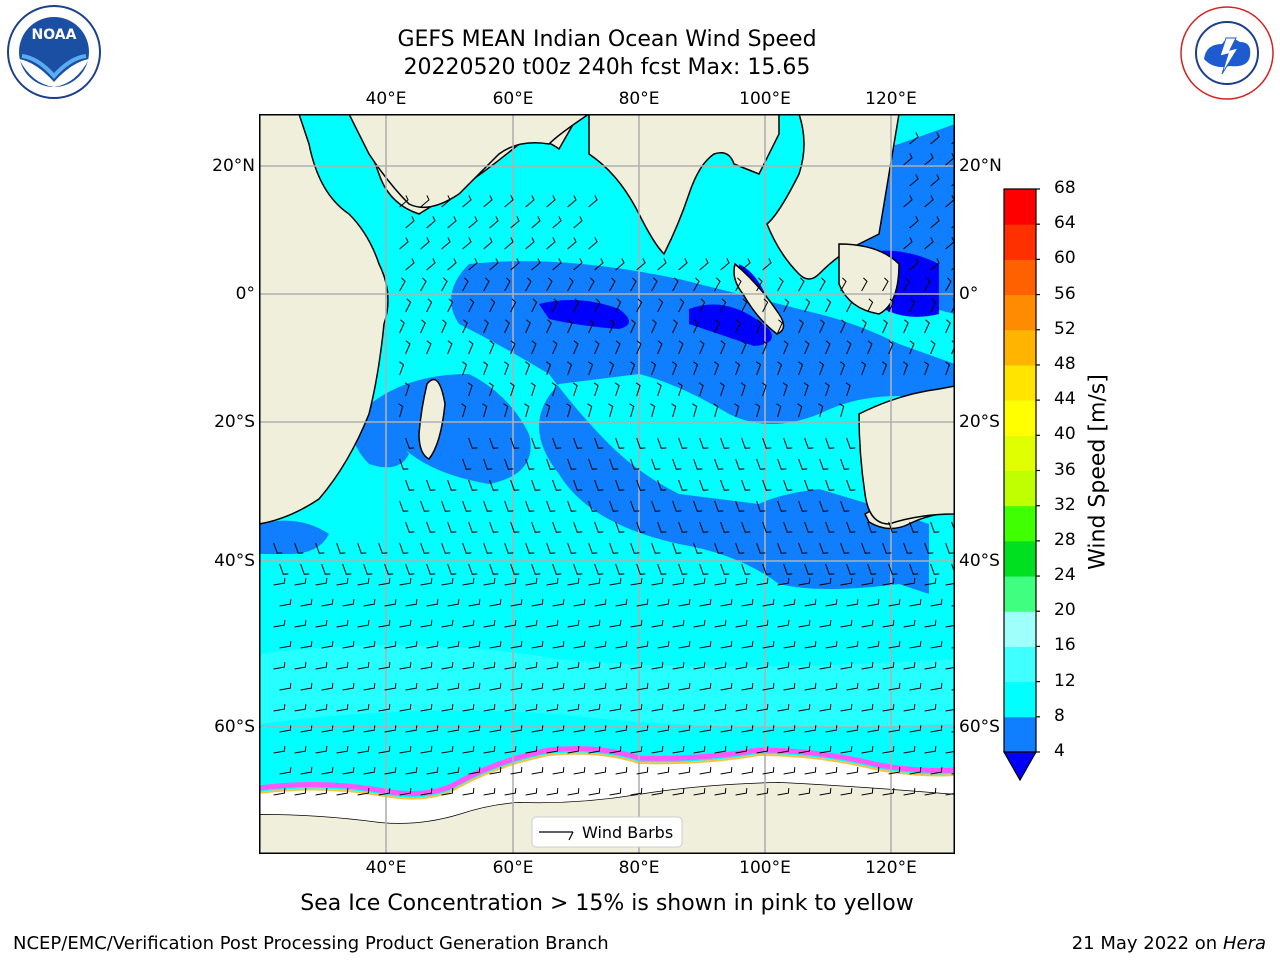 This screenshot has height=960, width=1280. Describe the element at coordinates (979, 561) in the screenshot. I see `right-lat-tick: 40°S` at that location.